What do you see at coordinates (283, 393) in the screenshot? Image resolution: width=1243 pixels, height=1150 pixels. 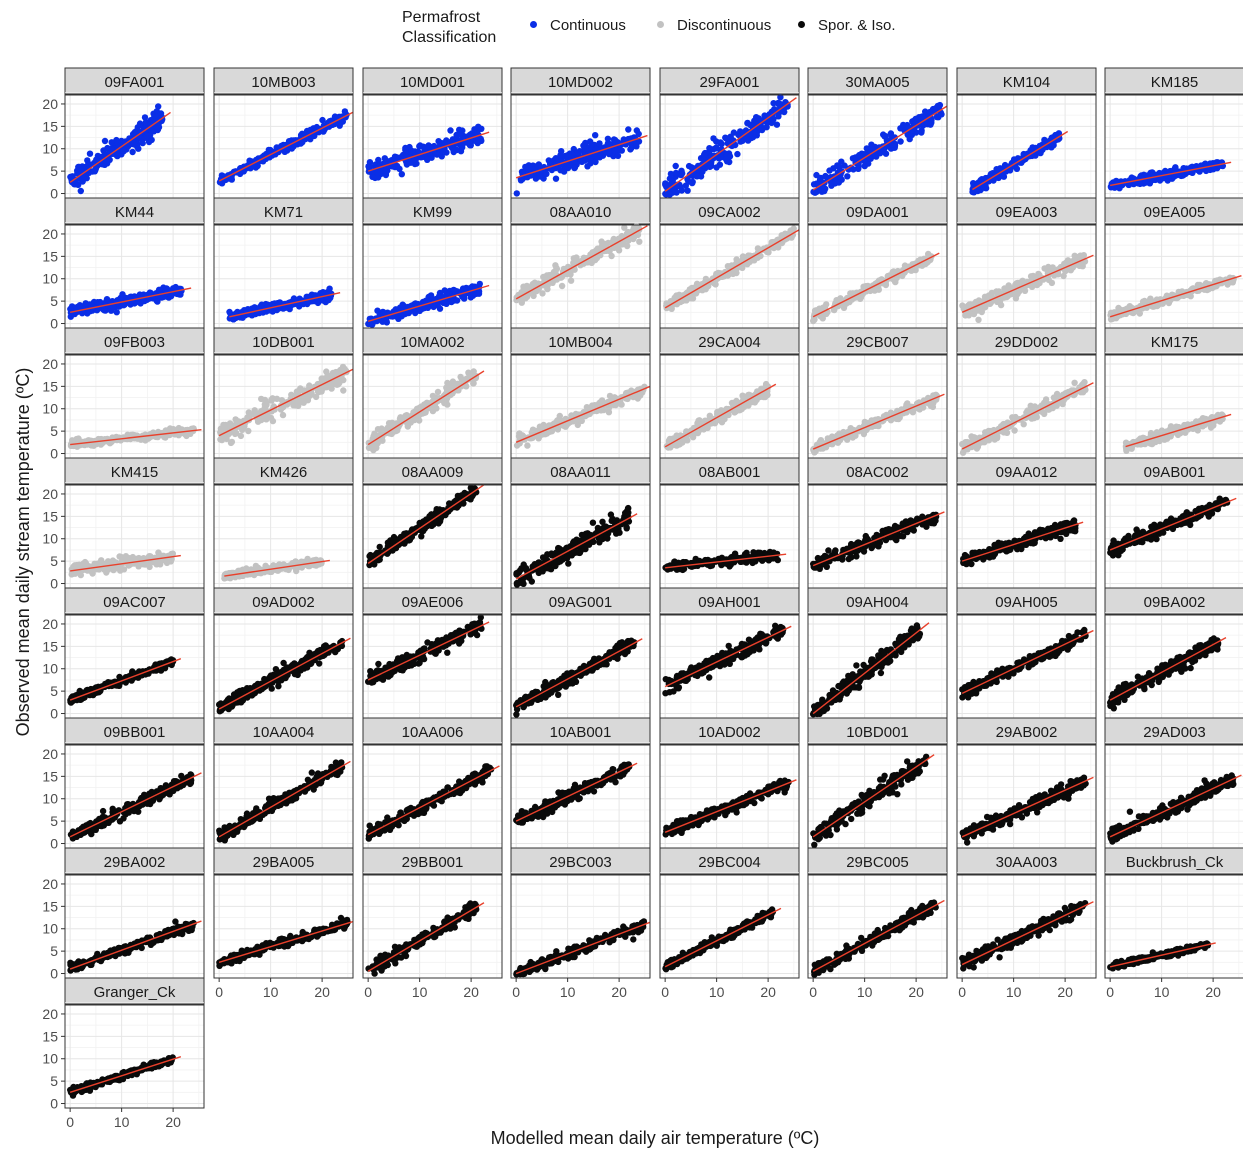 I see `panel-10db001: 10DB001` at bounding box center [283, 393].